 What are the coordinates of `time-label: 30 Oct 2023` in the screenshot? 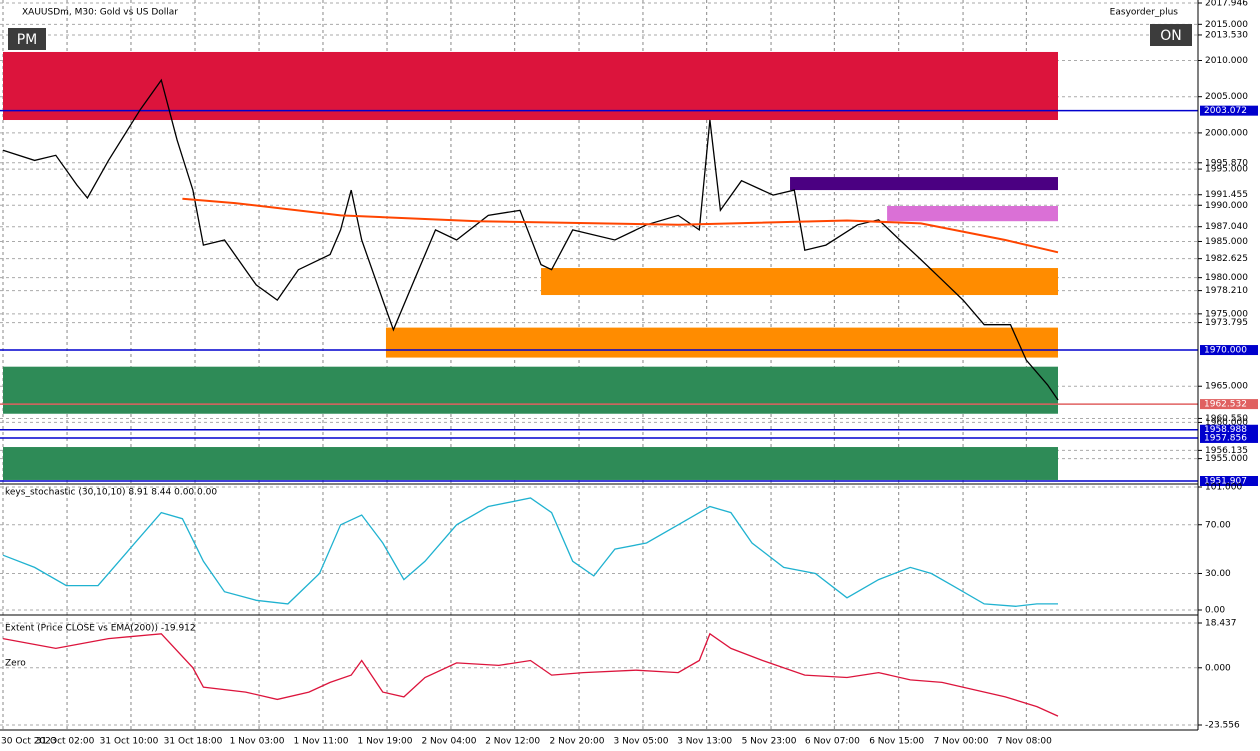 It's located at (29, 742).